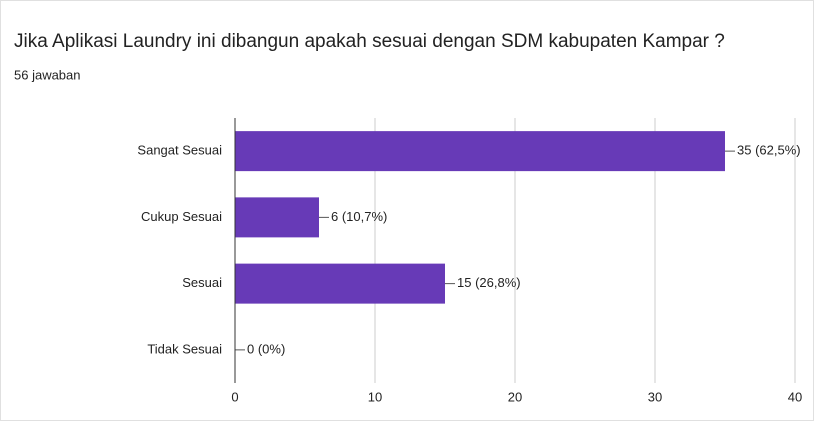  What do you see at coordinates (47, 74) in the screenshot?
I see `chart-subtitle: 56 jawaban` at bounding box center [47, 74].